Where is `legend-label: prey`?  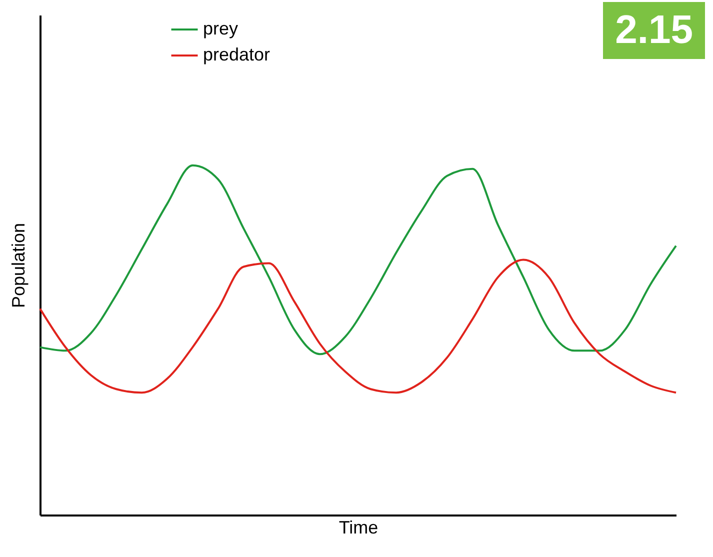
legend-label: prey is located at coordinates (220, 28).